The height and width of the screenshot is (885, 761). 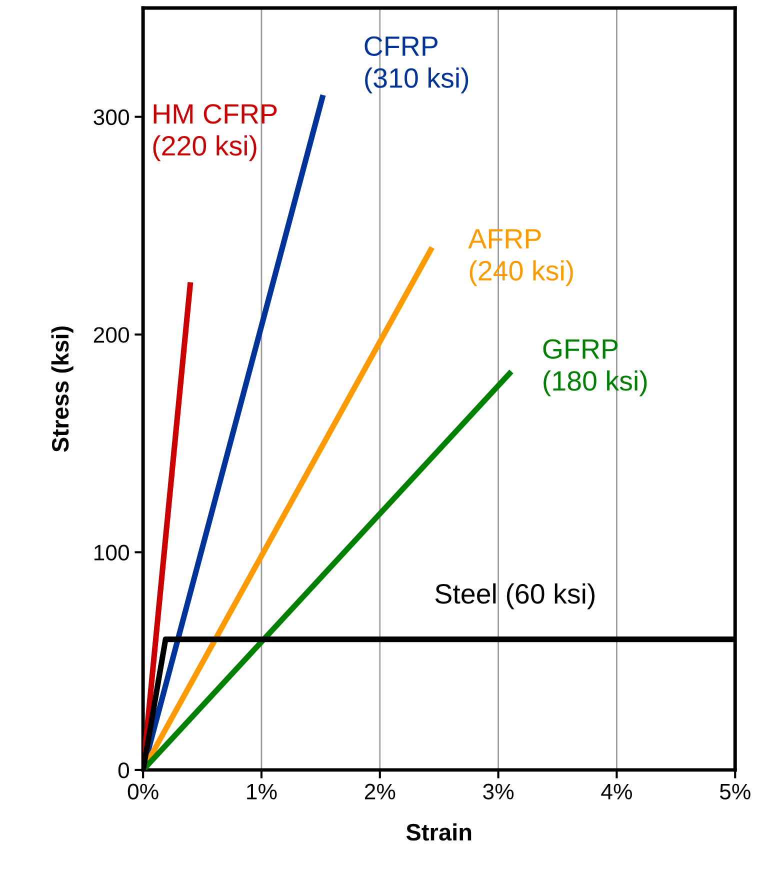 What do you see at coordinates (112, 552) in the screenshot?
I see `y-tick-label: 100` at bounding box center [112, 552].